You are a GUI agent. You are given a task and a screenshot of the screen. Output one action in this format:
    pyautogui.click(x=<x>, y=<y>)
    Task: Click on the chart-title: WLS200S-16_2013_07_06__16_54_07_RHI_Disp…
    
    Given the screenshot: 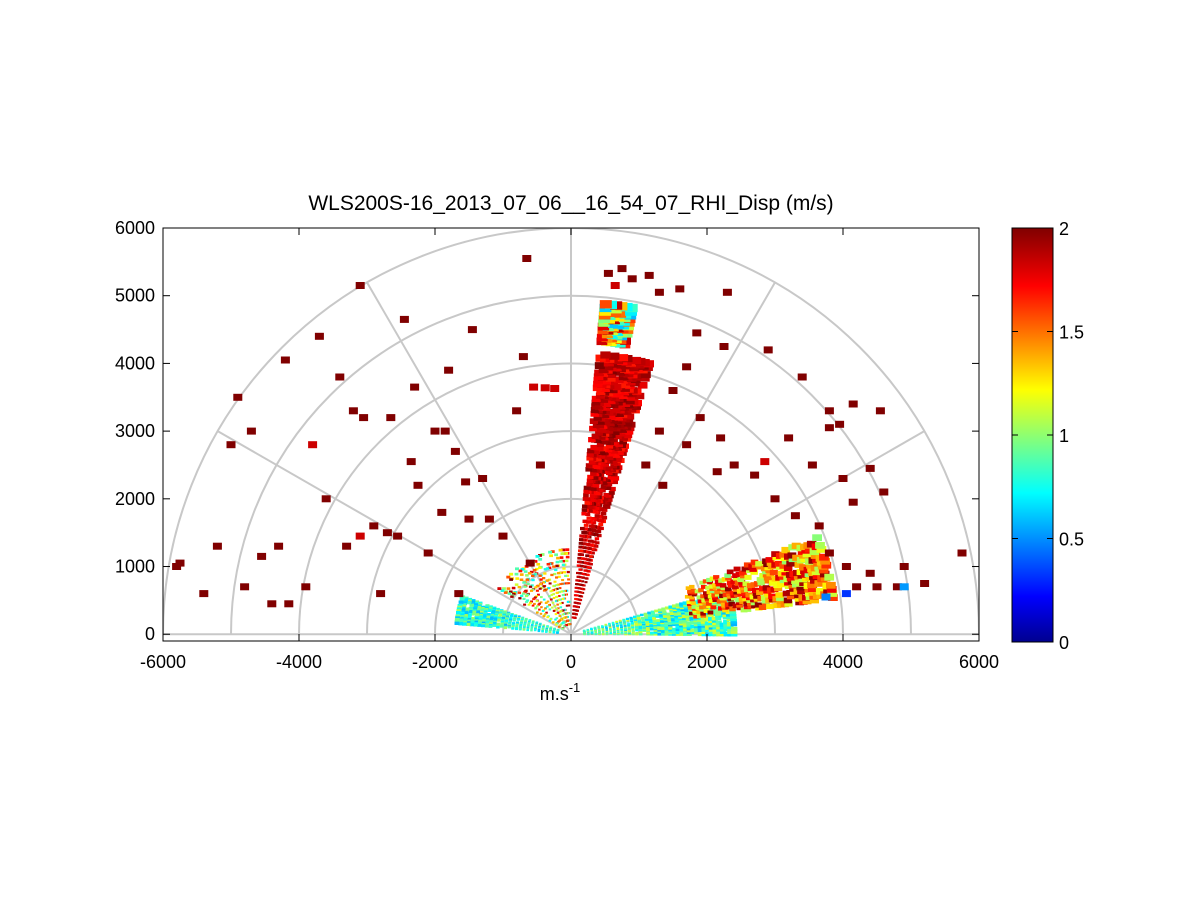 What is the action you would take?
    pyautogui.click(x=570, y=203)
    